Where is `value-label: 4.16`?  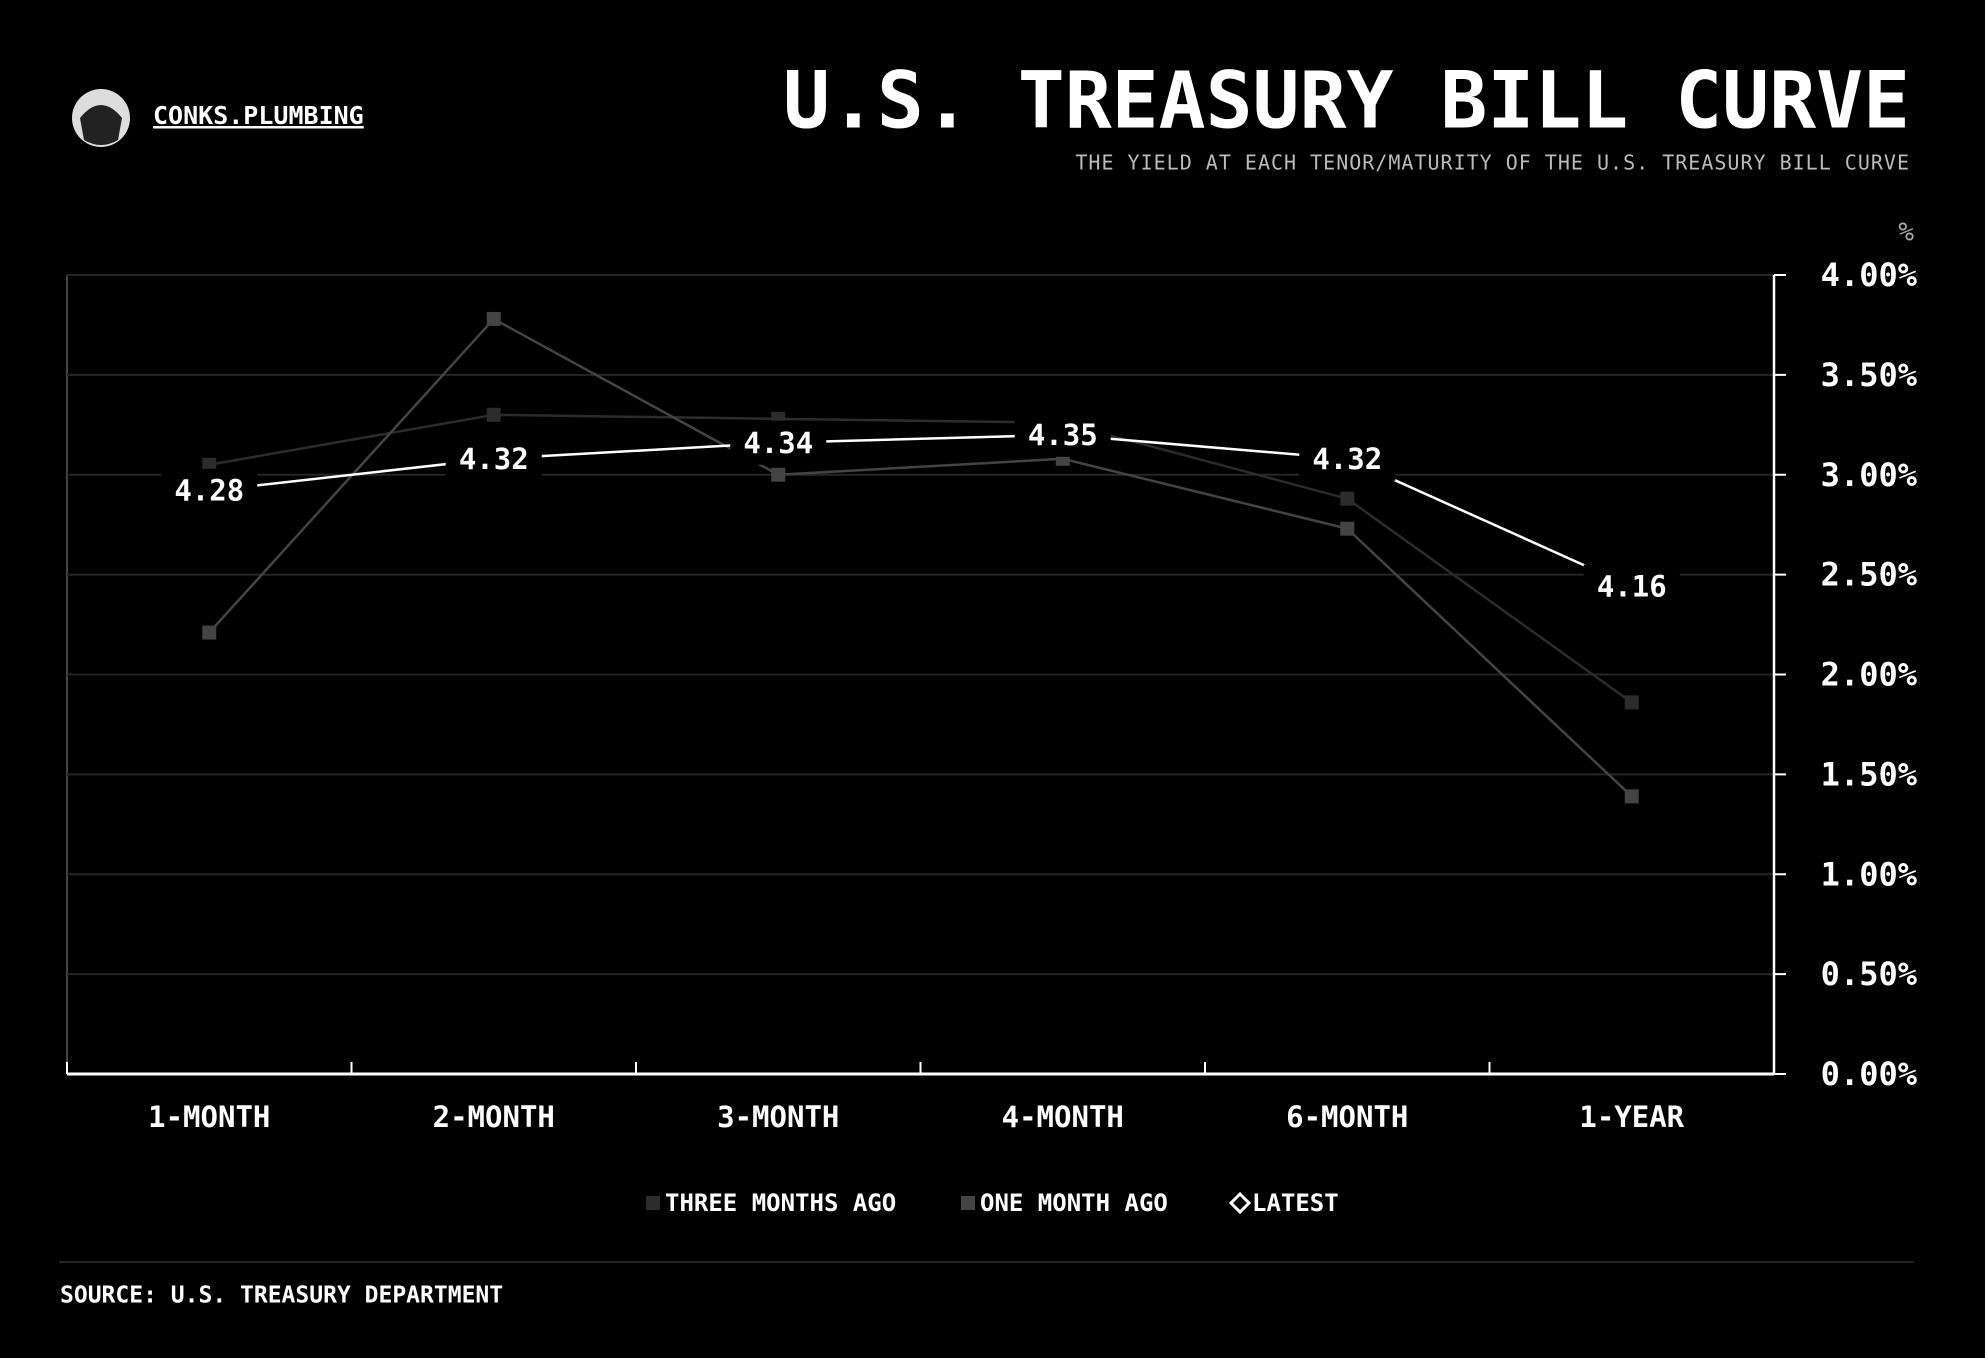
value-label: 4.16 is located at coordinates (1632, 587).